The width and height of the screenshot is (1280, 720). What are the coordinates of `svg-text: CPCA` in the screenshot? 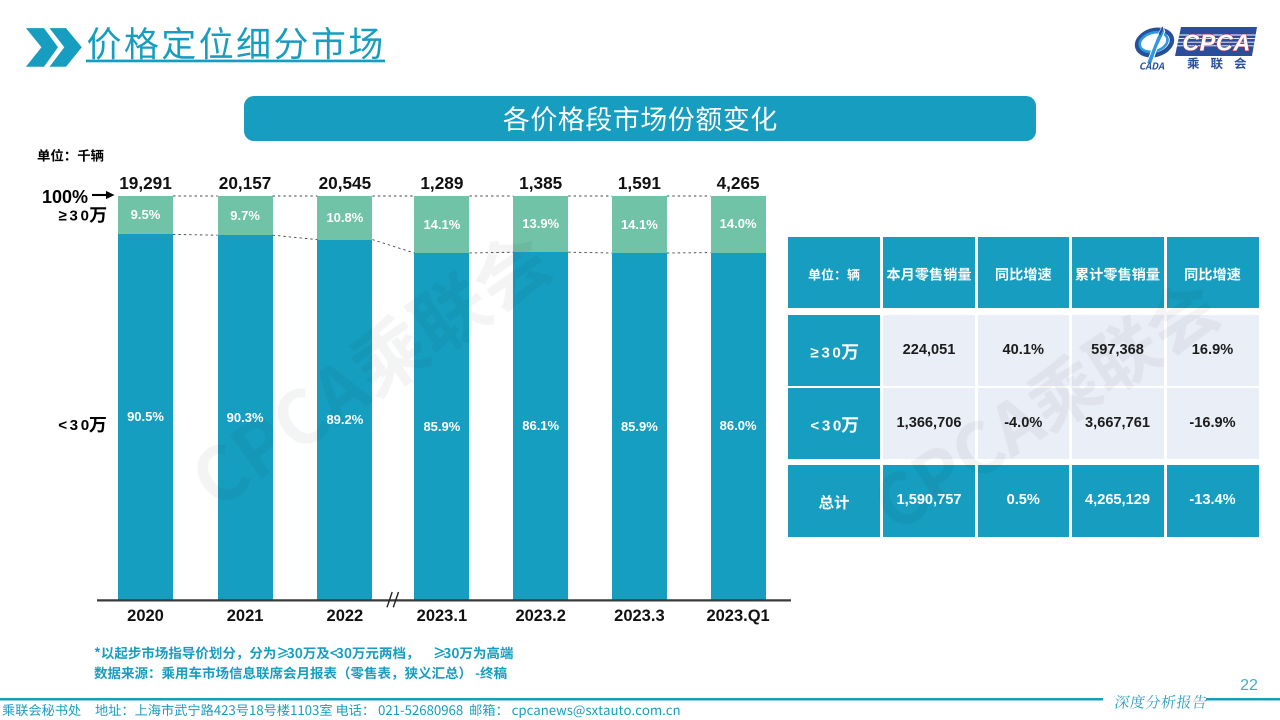 It's located at (1216, 43).